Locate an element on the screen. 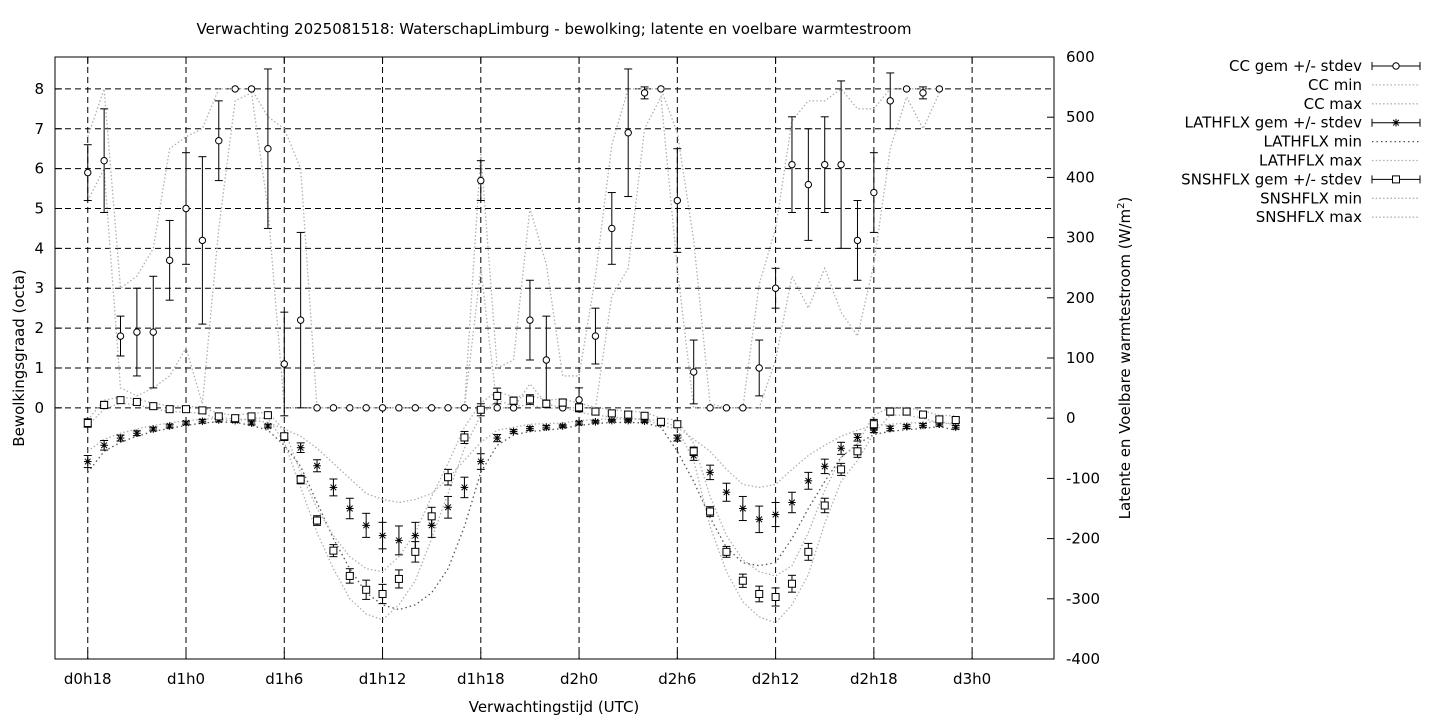 The height and width of the screenshot is (720, 1440). y-left-tick-label: 8 is located at coordinates (39, 89).